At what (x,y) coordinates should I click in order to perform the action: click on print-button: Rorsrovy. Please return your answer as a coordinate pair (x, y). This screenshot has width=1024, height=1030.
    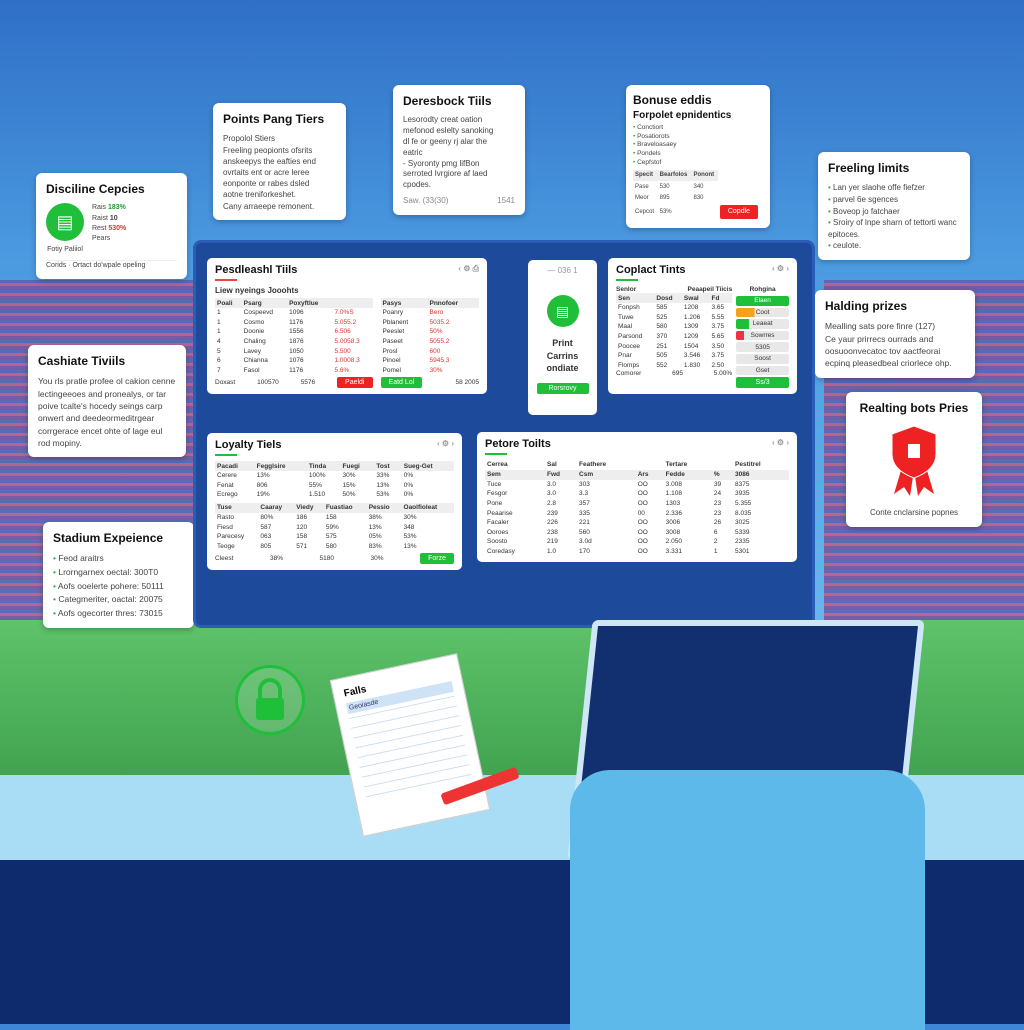
    Looking at the image, I should click on (562, 388).